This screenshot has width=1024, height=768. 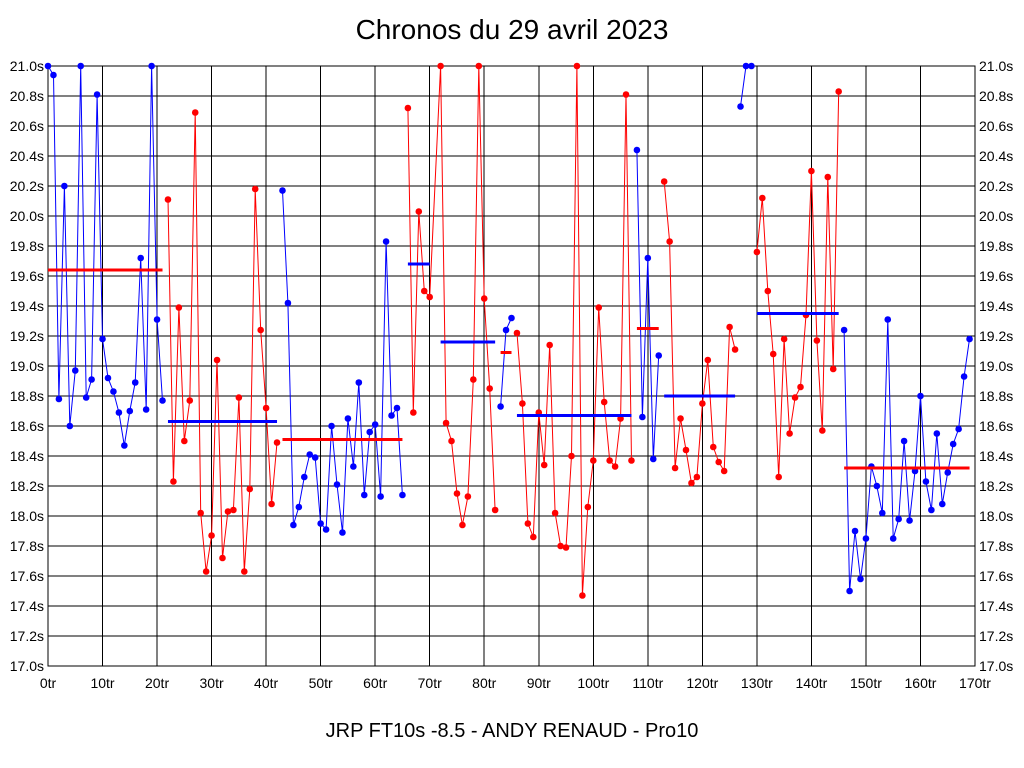 What do you see at coordinates (996, 126) in the screenshot?
I see `y-tick-label-right: 20.6s` at bounding box center [996, 126].